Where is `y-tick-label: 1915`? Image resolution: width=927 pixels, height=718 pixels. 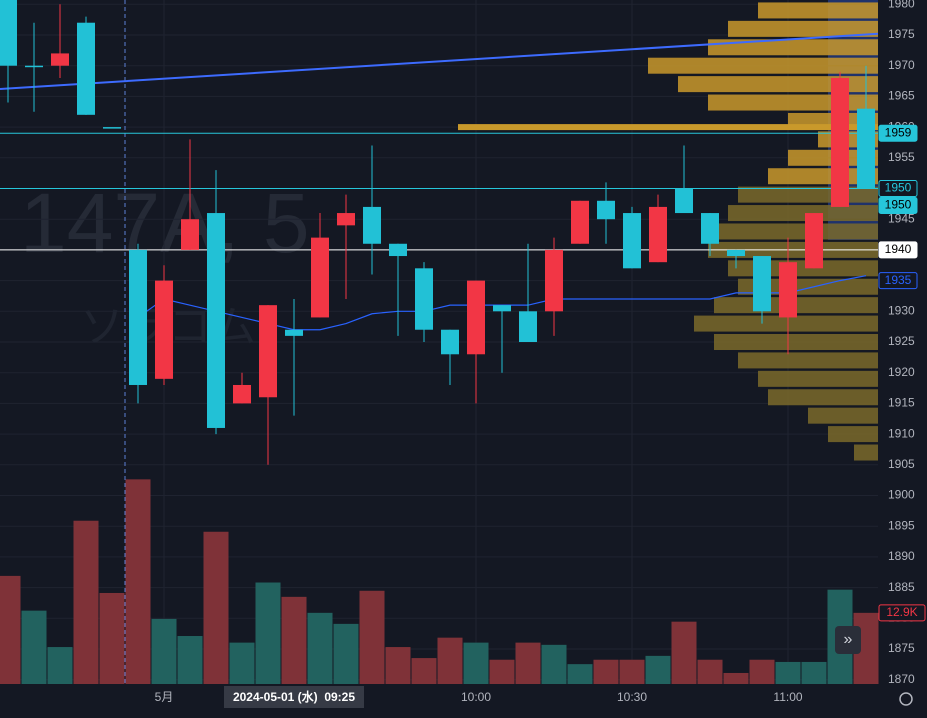
y-tick-label: 1915 is located at coordinates (901, 403).